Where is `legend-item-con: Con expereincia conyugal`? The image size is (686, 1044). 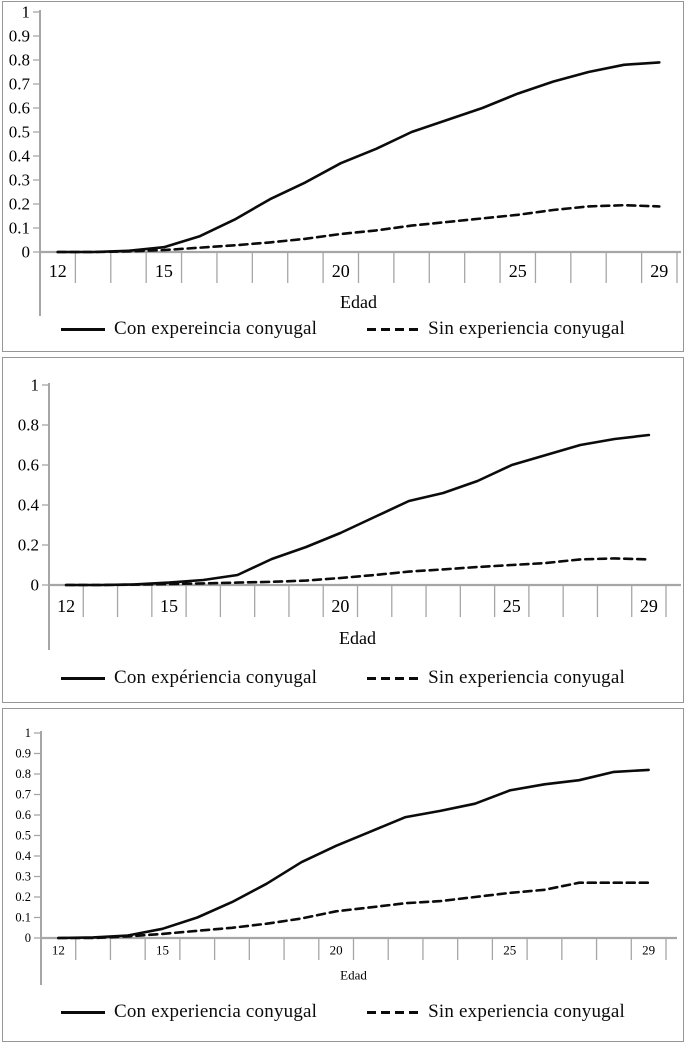
legend-item-con: Con expereincia conyugal is located at coordinates (189, 329).